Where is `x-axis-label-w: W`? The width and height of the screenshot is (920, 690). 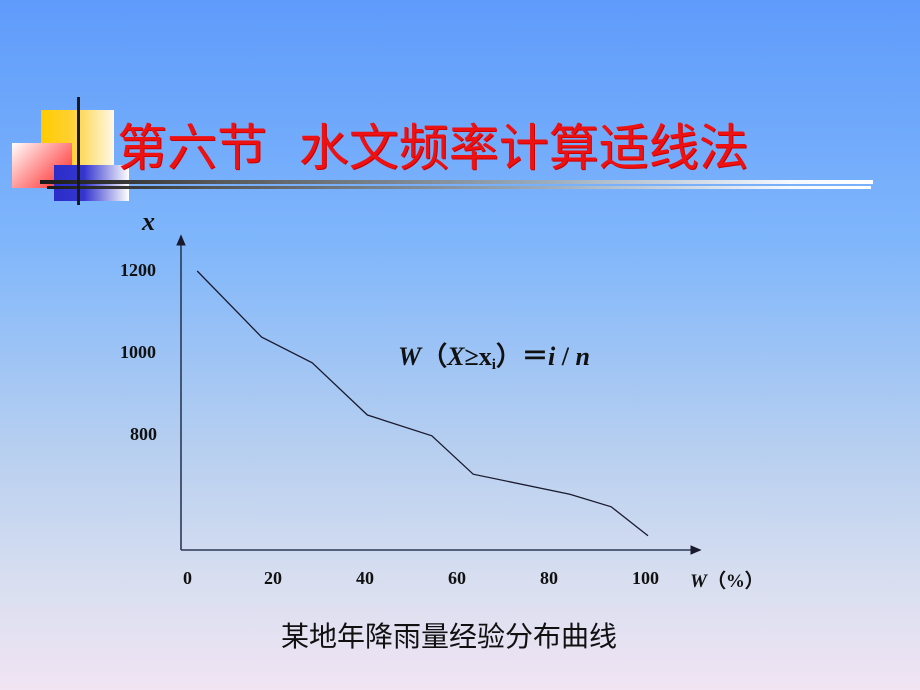
x-axis-label-w: W is located at coordinates (698, 581).